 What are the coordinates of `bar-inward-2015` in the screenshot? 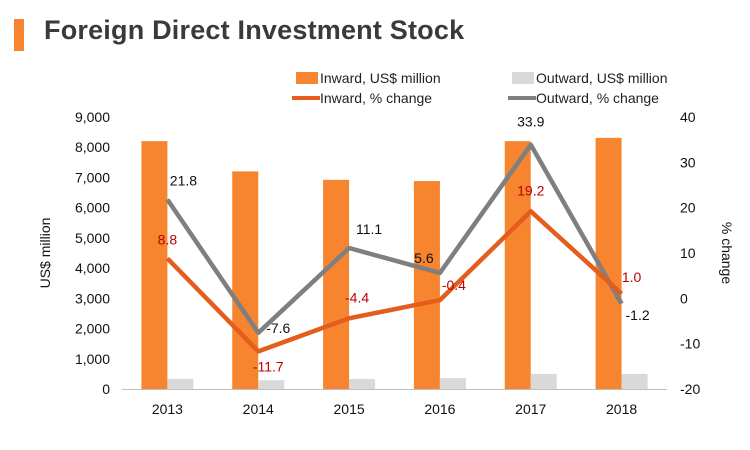 It's located at (336, 284).